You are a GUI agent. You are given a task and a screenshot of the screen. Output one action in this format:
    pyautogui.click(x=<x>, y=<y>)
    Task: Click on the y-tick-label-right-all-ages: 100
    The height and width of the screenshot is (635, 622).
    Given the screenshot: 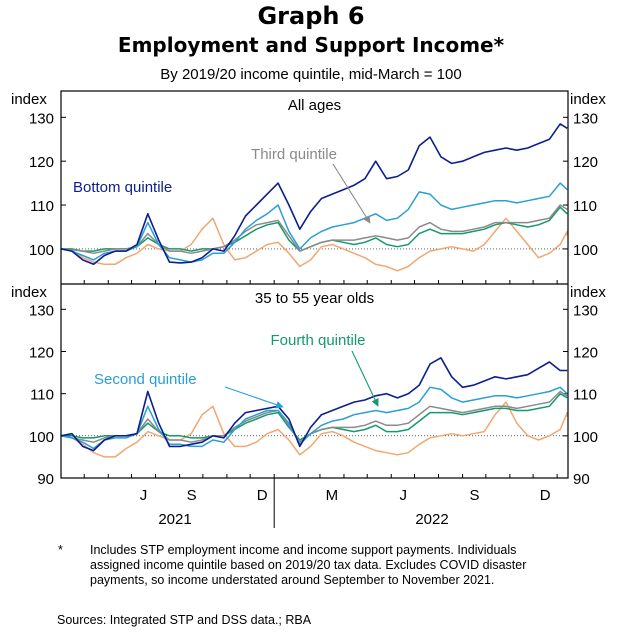 What is the action you would take?
    pyautogui.click(x=585, y=250)
    